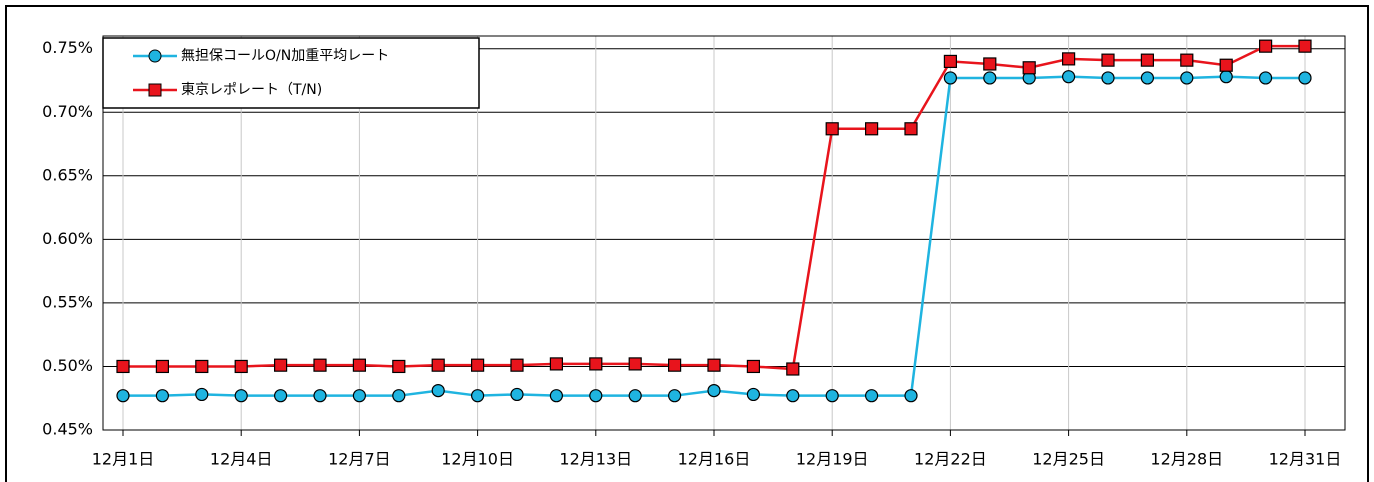 The width and height of the screenshot is (1374, 482). Describe the element at coordinates (285, 56) in the screenshot. I see `legend-label: 無担保コールO/N加重平均レート` at that location.